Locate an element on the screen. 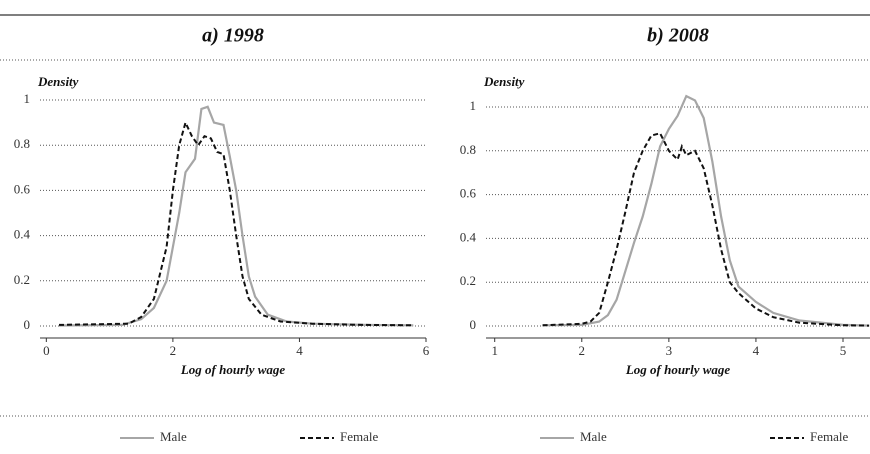  panel-title: b) 2008 is located at coordinates (678, 36).